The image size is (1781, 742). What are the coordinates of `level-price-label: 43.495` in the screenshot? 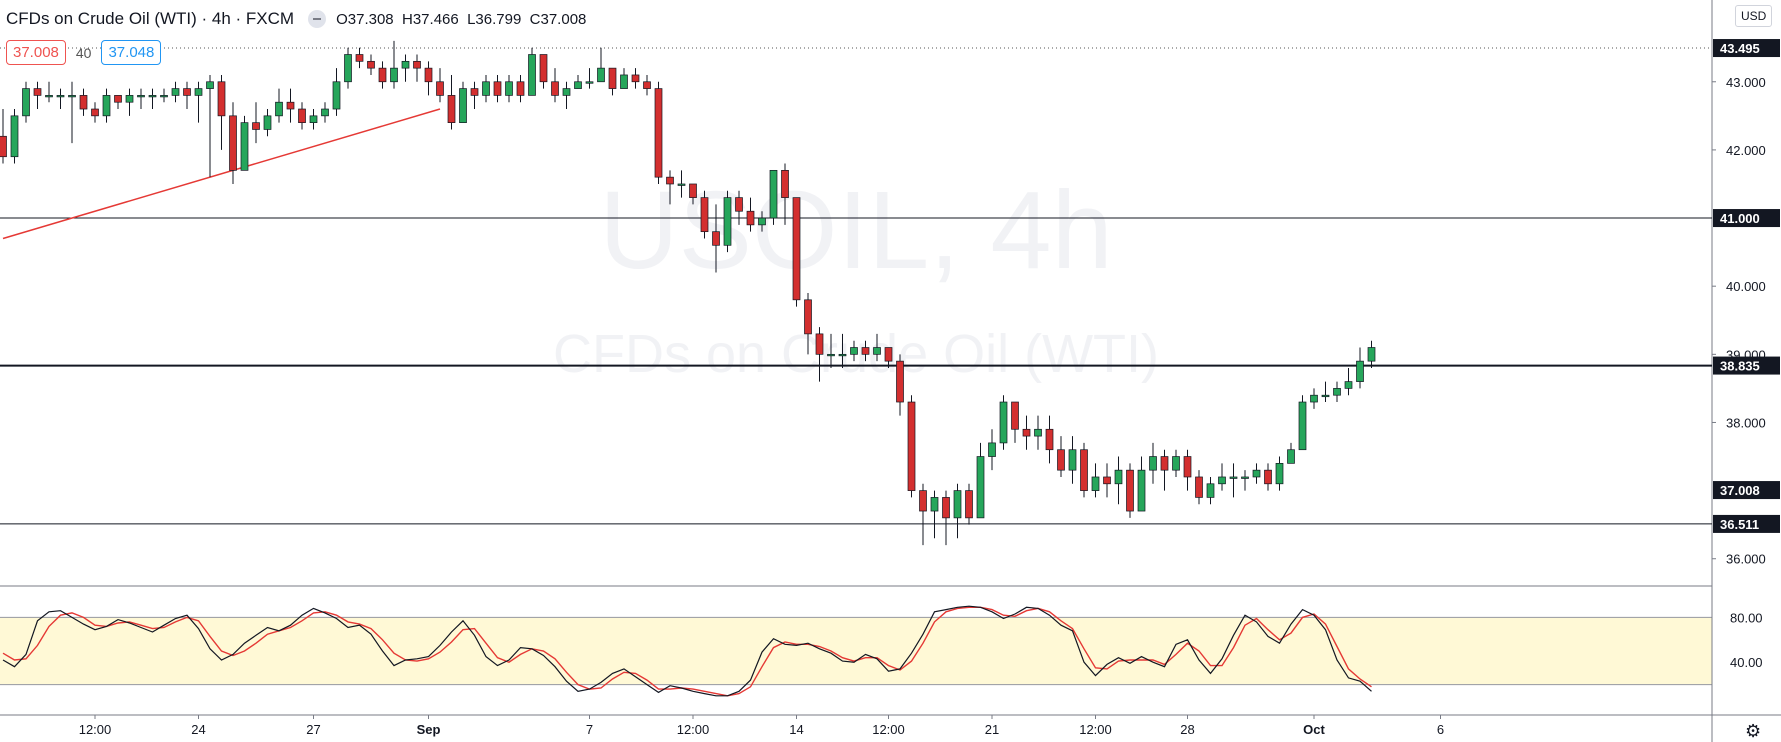 It's located at (1740, 48).